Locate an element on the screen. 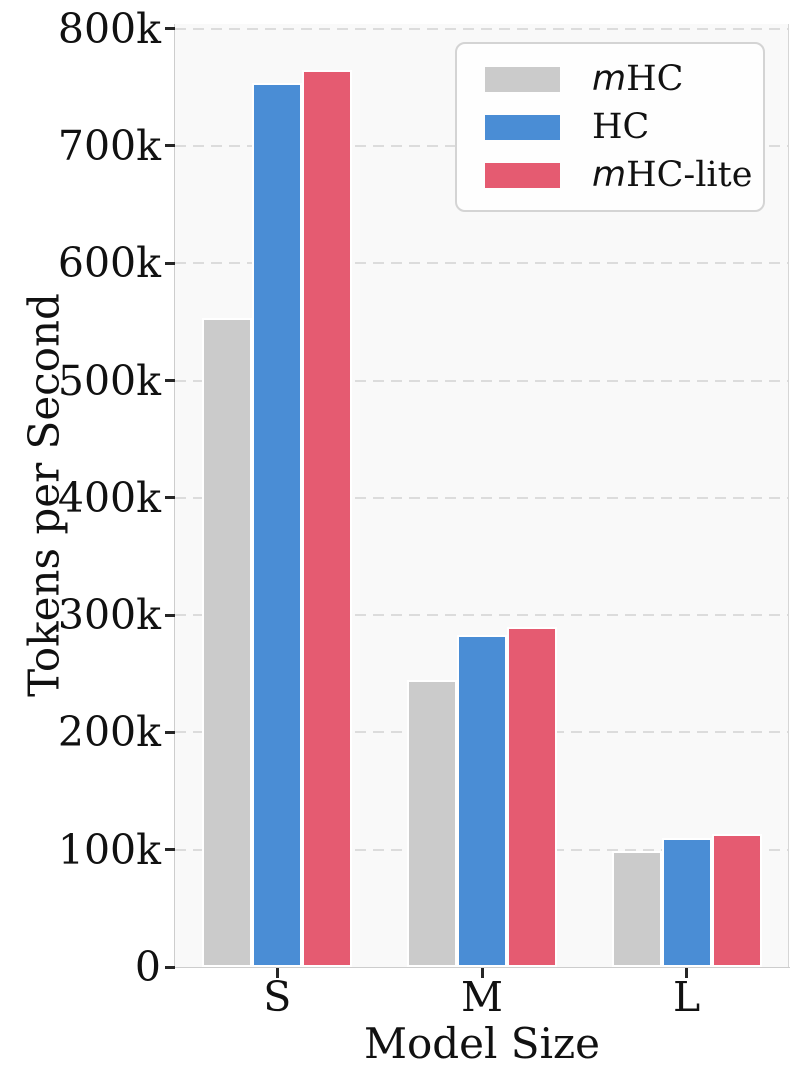 This screenshot has width=798, height=1081. y-tick-mark-600k is located at coordinates (170, 263).